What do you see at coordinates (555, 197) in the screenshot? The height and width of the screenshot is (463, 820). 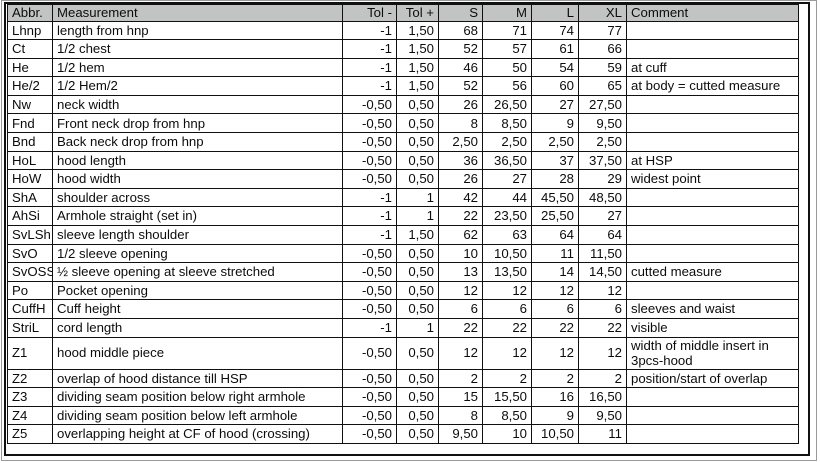 I see `cell-l: 45,50` at bounding box center [555, 197].